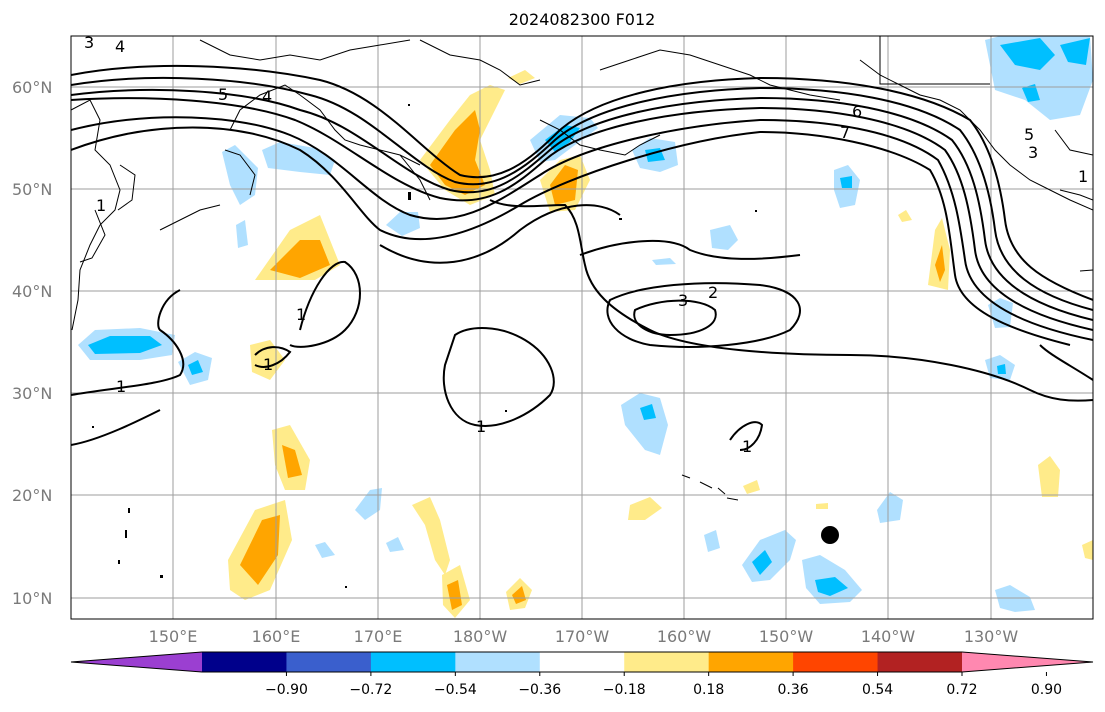  Describe the element at coordinates (708, 690) in the screenshot. I see `colorbar-tick-label: 0.18` at that location.